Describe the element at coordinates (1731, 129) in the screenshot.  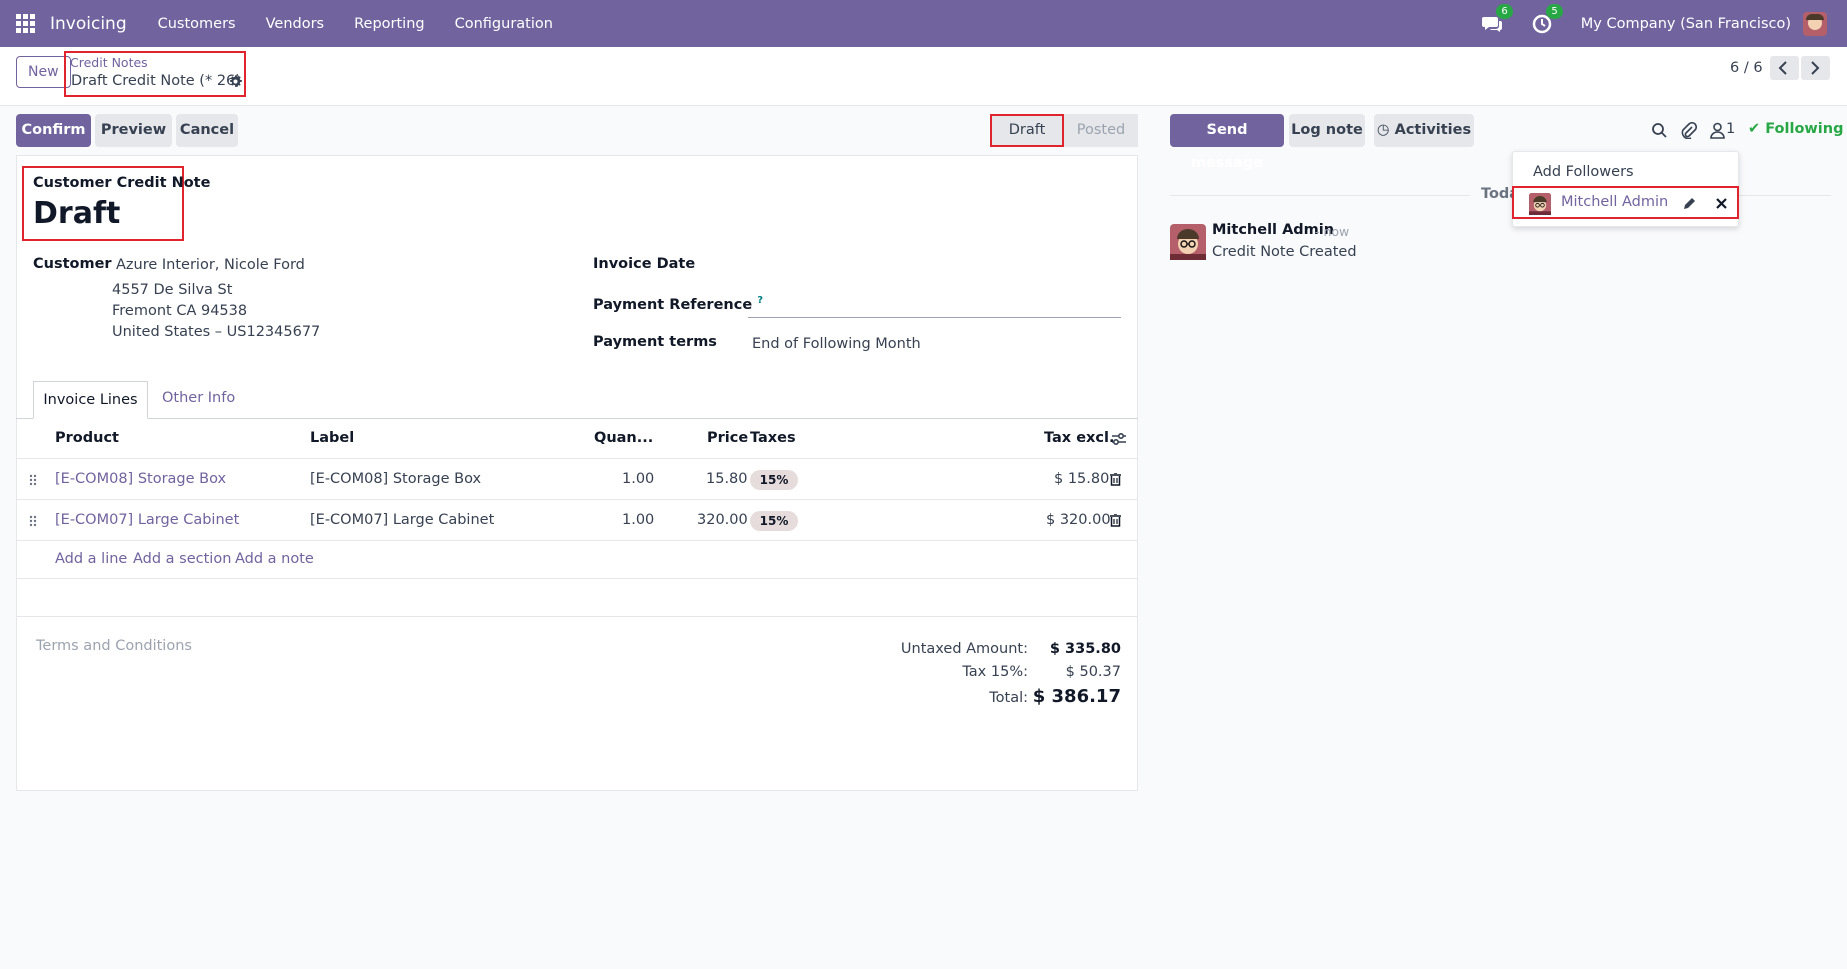
I see `followers-count: 1` at that location.